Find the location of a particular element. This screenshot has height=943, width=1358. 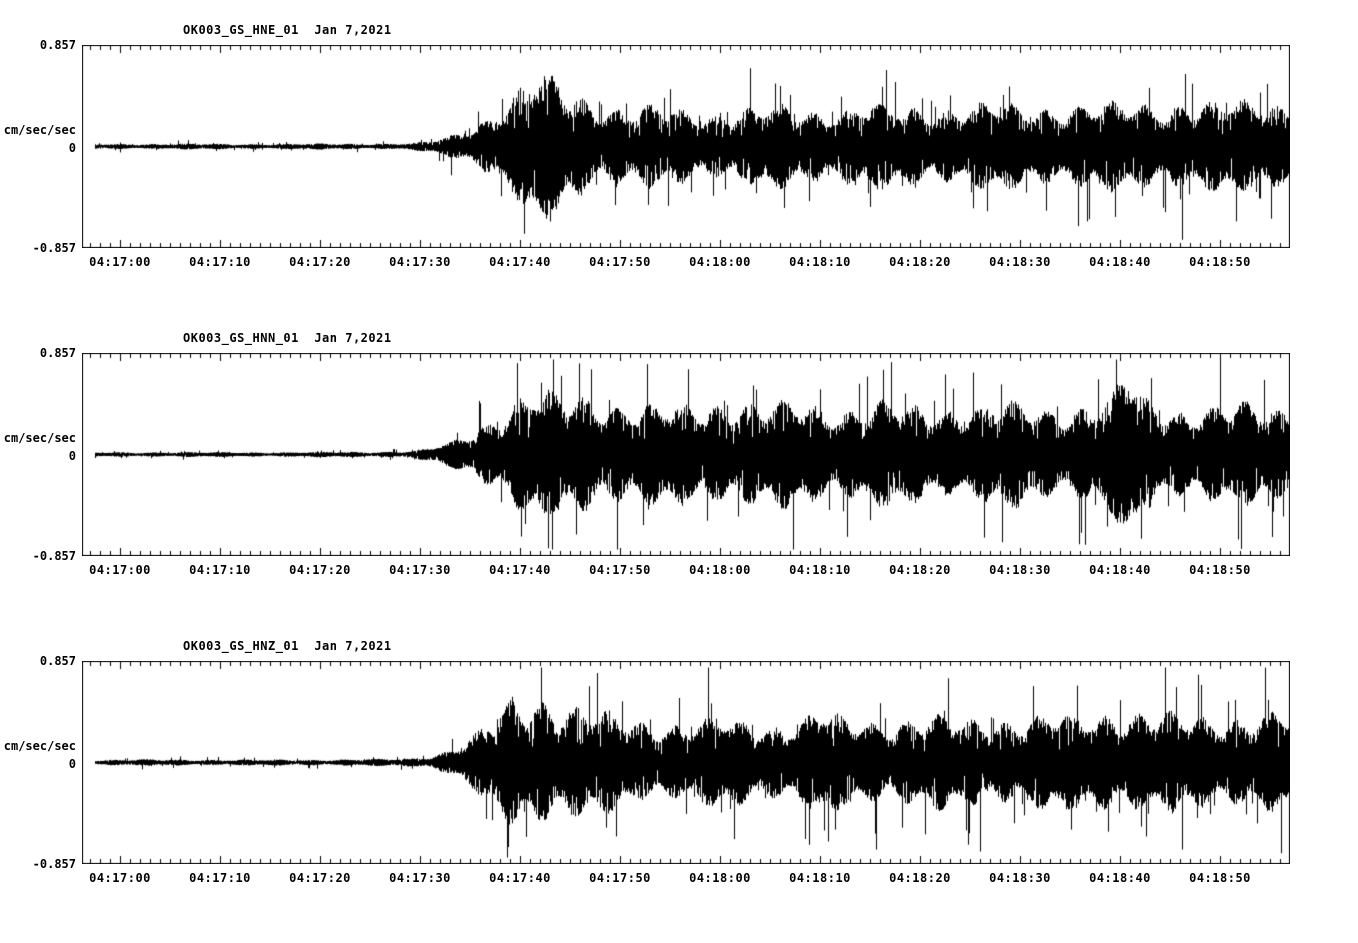

chart-title-row: OK003_GS_HNN_01 Jan 7,2021 is located at coordinates (679, 340).